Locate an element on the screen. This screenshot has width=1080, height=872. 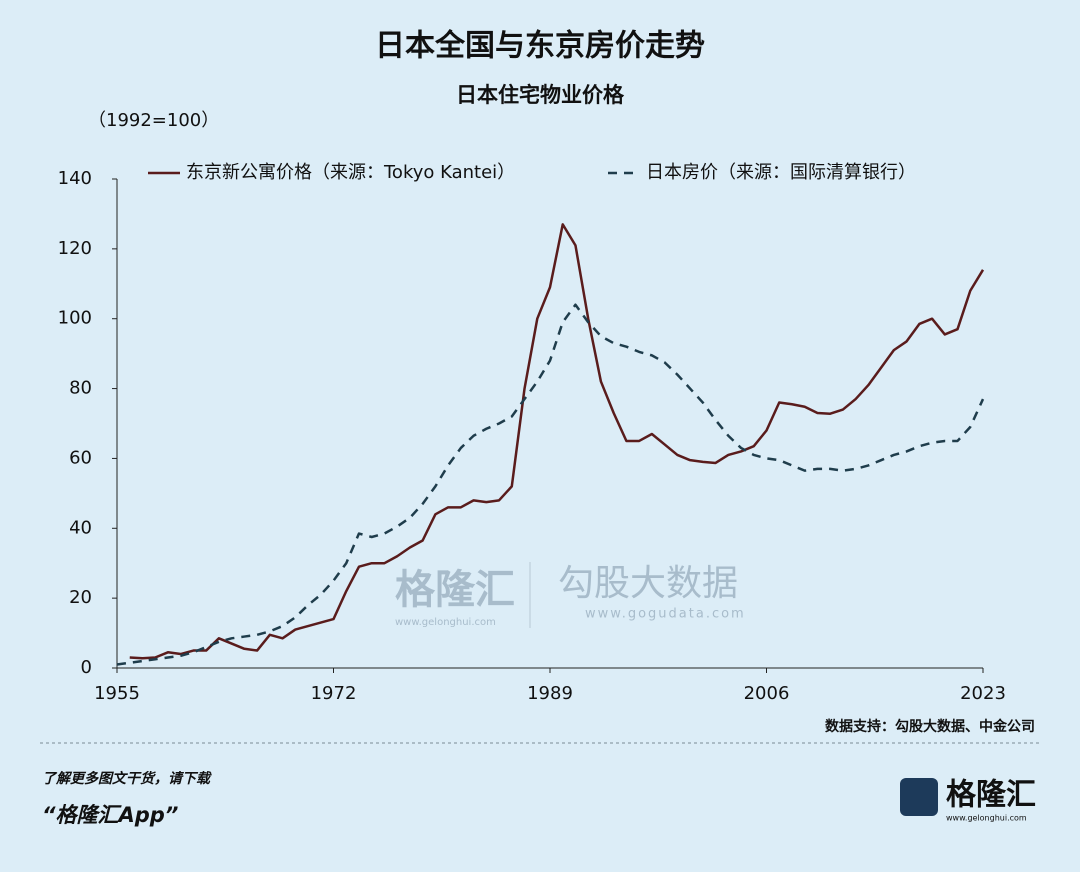
y-tick-label: 80 is located at coordinates (80, 388).